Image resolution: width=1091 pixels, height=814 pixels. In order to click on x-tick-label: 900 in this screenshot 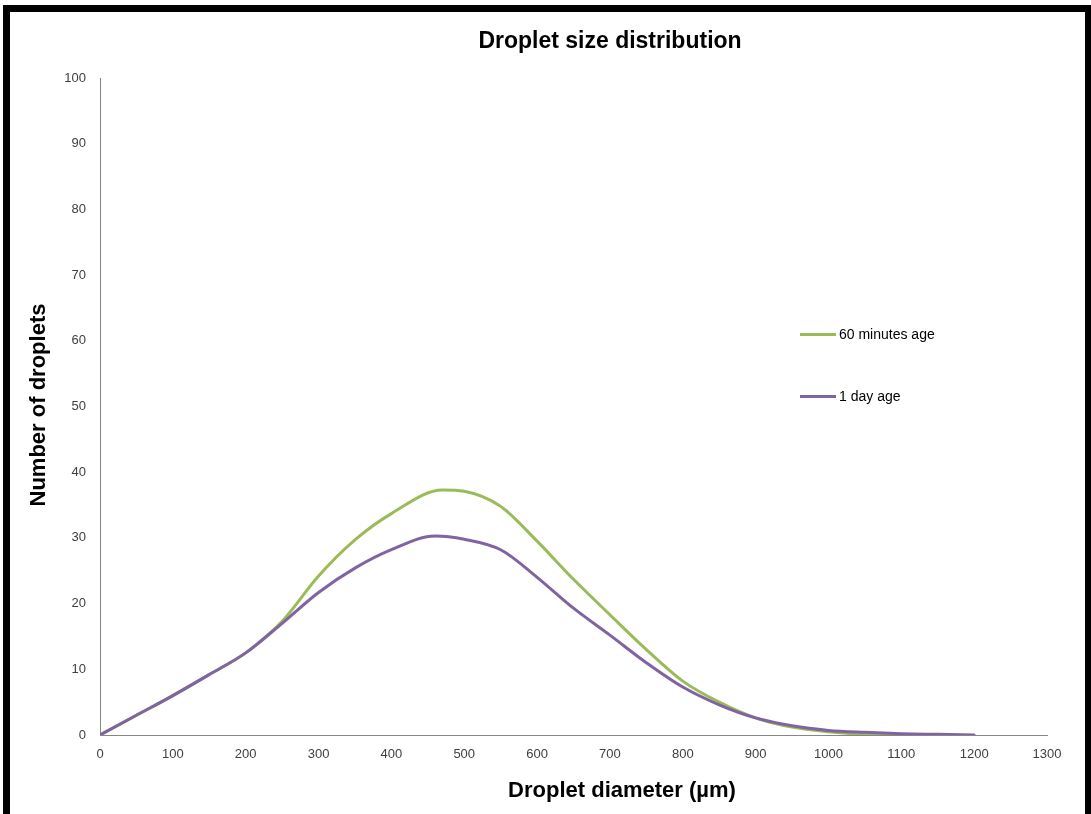, I will do `click(755, 754)`.